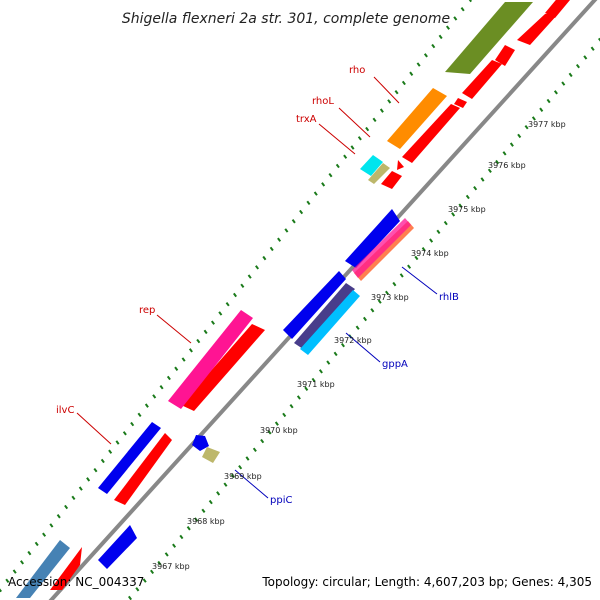  I want to click on gene-gppa-sky, so click(330, 322).